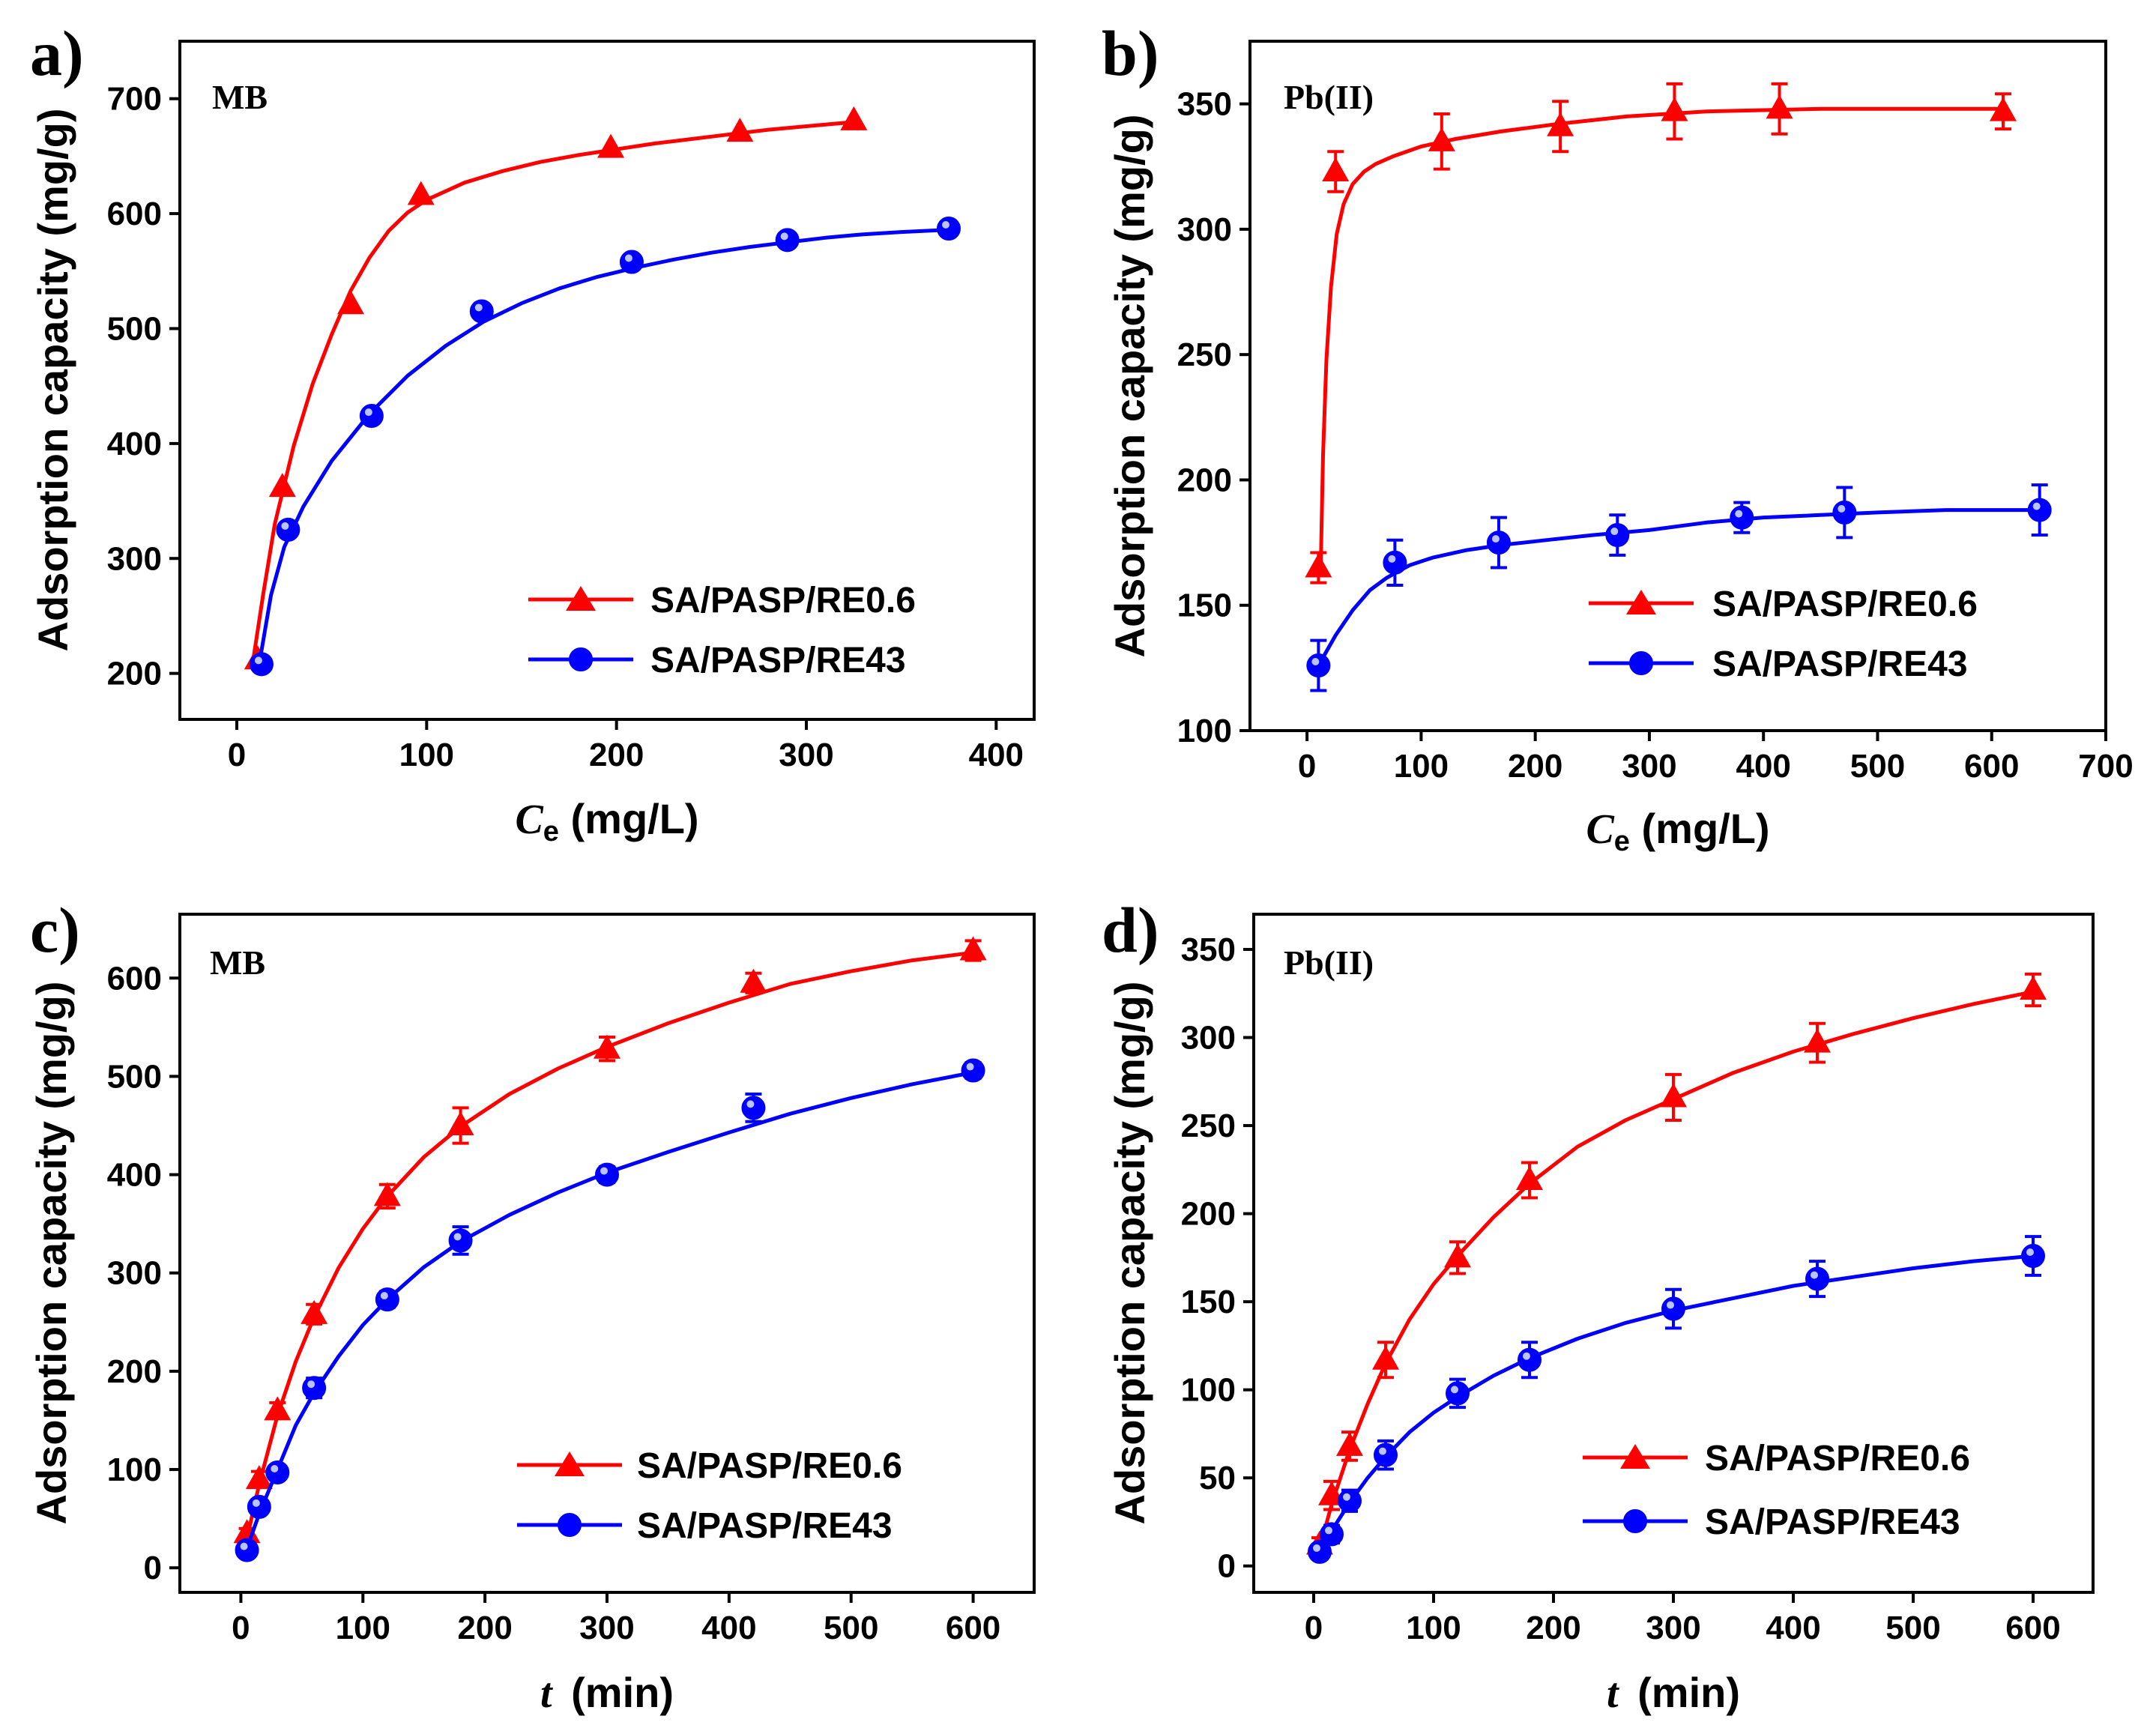 This screenshot has height=1734, width=2156. Describe the element at coordinates (1130, 53) in the screenshot. I see `panel-b-letter: b)` at that location.